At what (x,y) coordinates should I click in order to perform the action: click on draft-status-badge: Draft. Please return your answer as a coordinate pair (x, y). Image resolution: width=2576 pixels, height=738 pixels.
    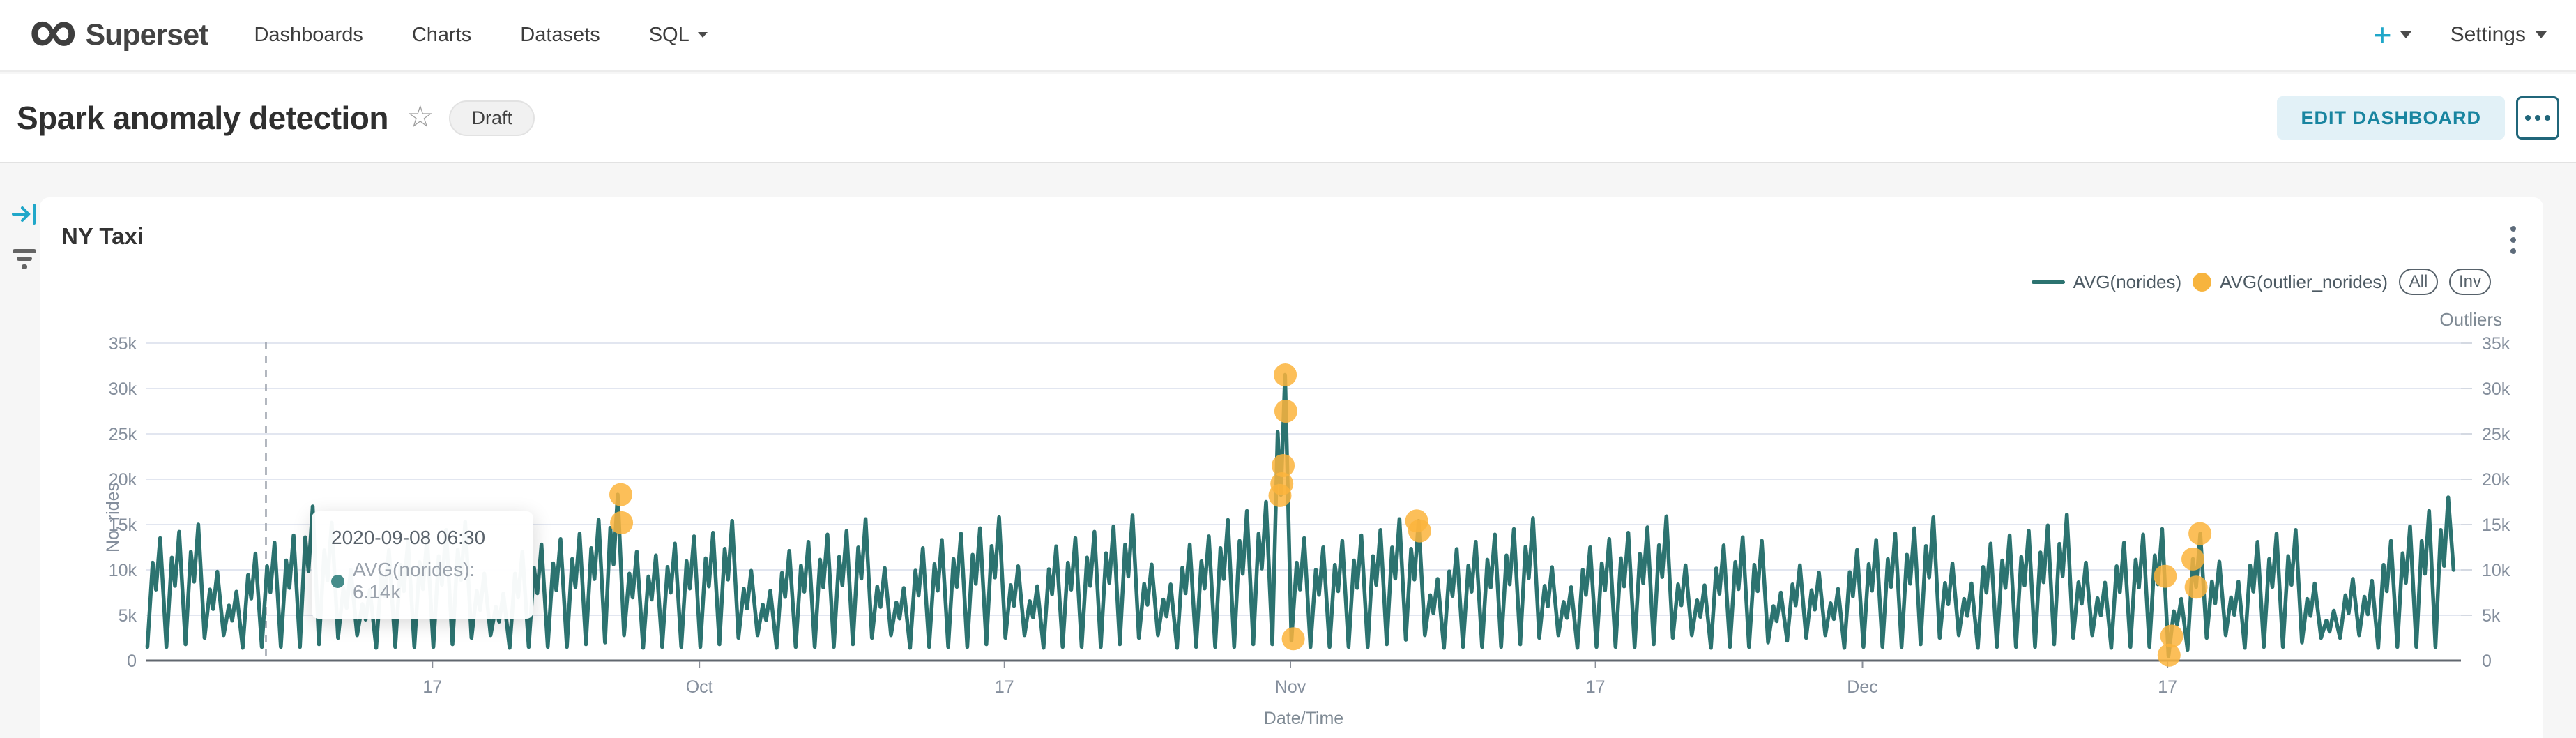
    Looking at the image, I should click on (492, 118).